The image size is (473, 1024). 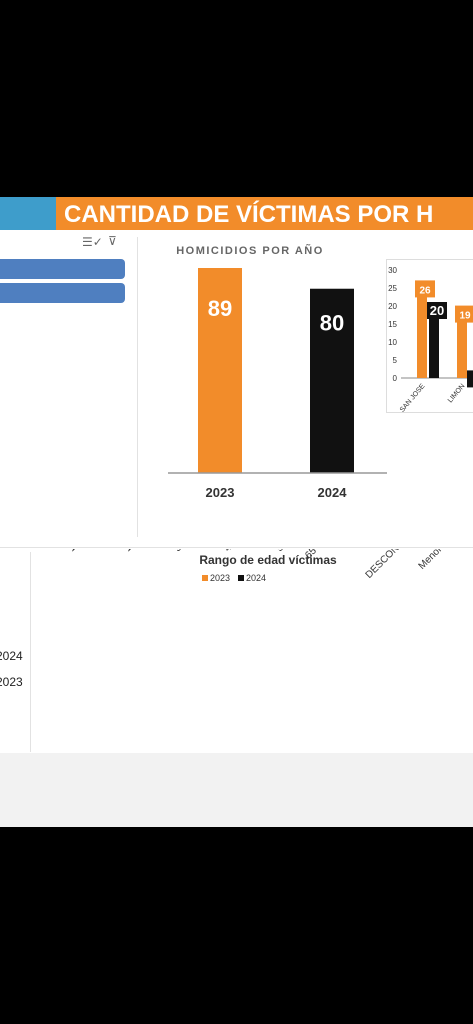 What do you see at coordinates (457, 393) in the screenshot?
I see `x-tick-LIMON: LIMON` at bounding box center [457, 393].